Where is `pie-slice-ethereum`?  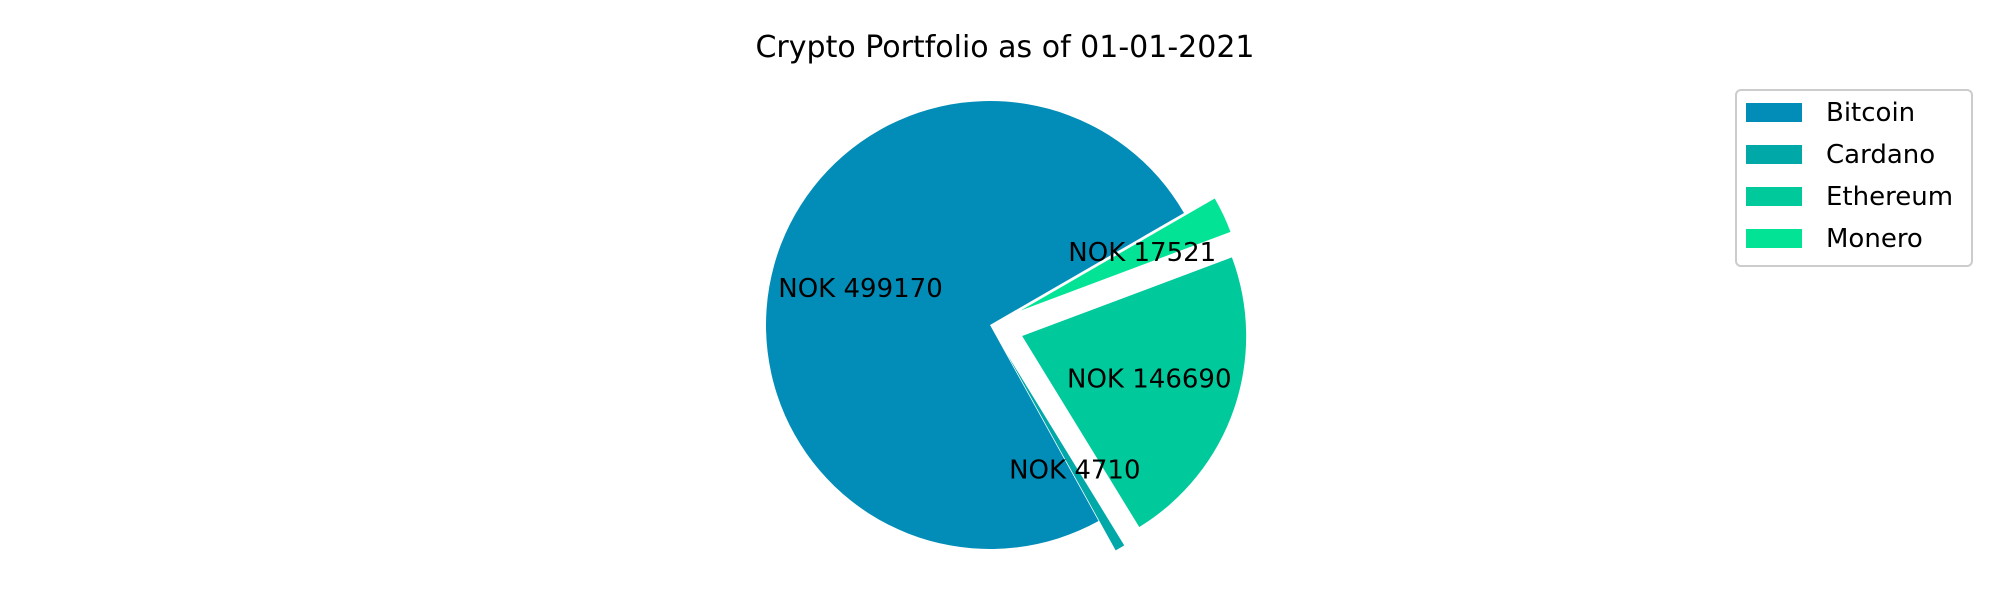
pie-slice-ethereum is located at coordinates (1134, 392).